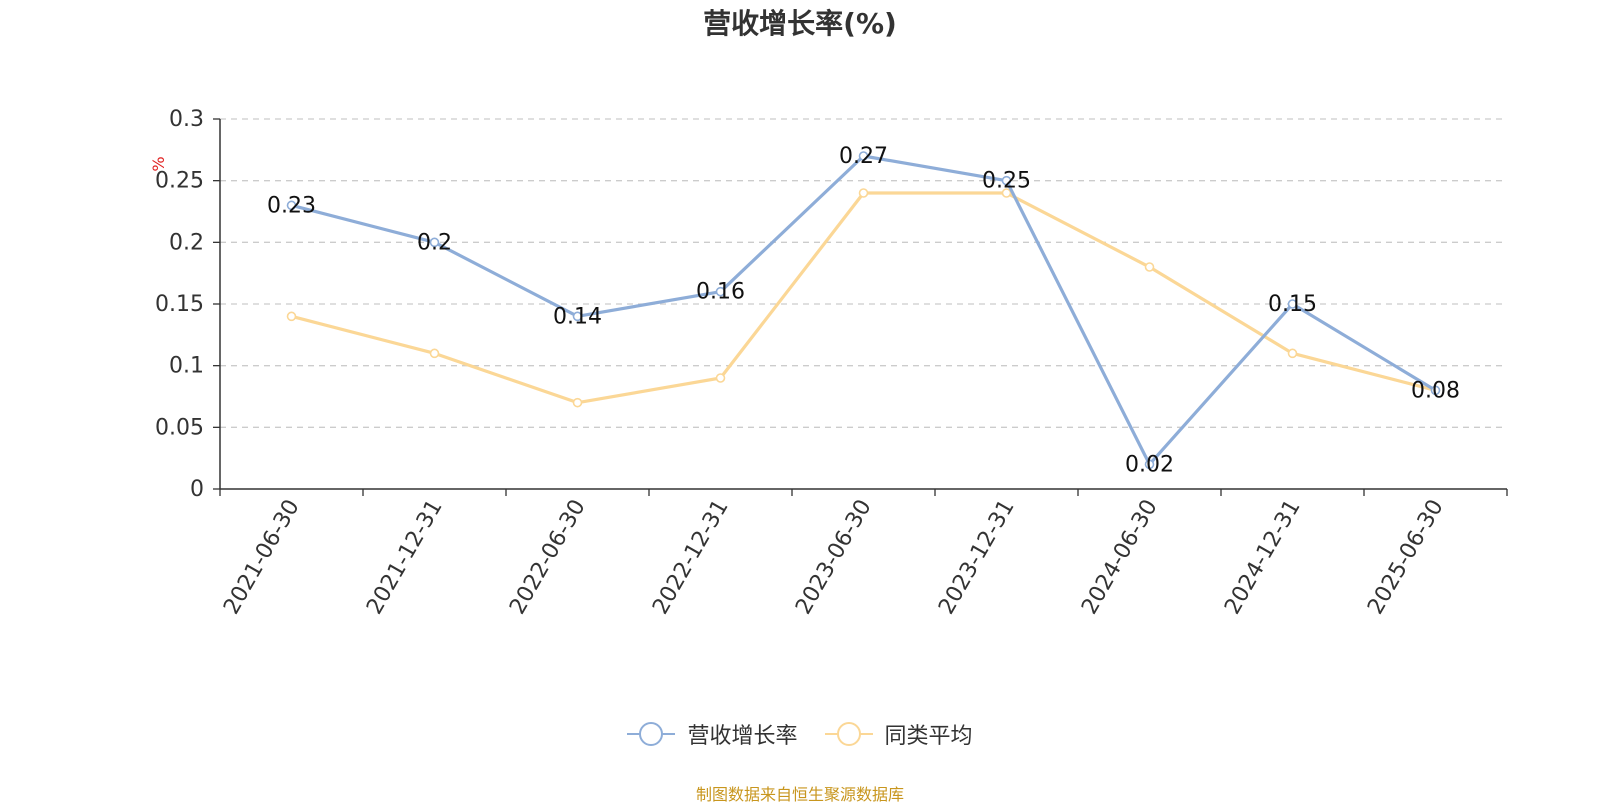 This screenshot has height=805, width=1600. Describe the element at coordinates (548, 557) in the screenshot. I see `x-tick-label: 2022-06-30` at that location.